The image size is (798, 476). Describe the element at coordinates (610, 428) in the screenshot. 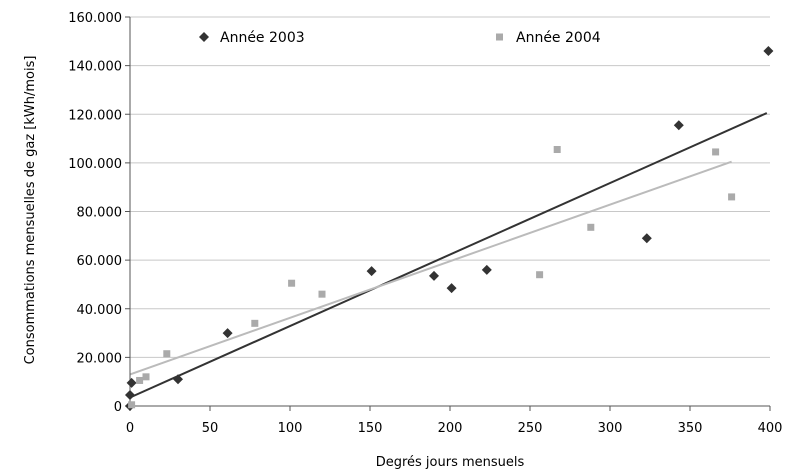

I see `x-tick-label: 300` at that location.